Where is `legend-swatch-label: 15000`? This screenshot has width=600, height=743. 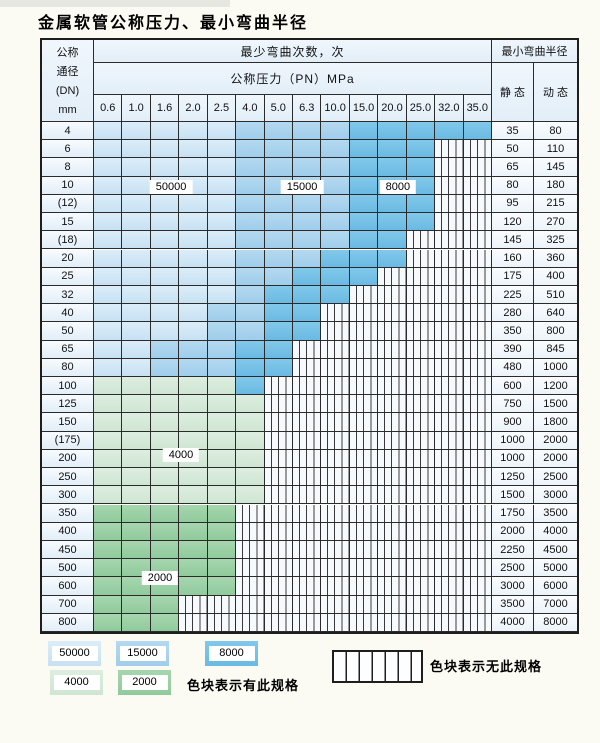
legend-swatch-label: 15000 is located at coordinates (142, 653).